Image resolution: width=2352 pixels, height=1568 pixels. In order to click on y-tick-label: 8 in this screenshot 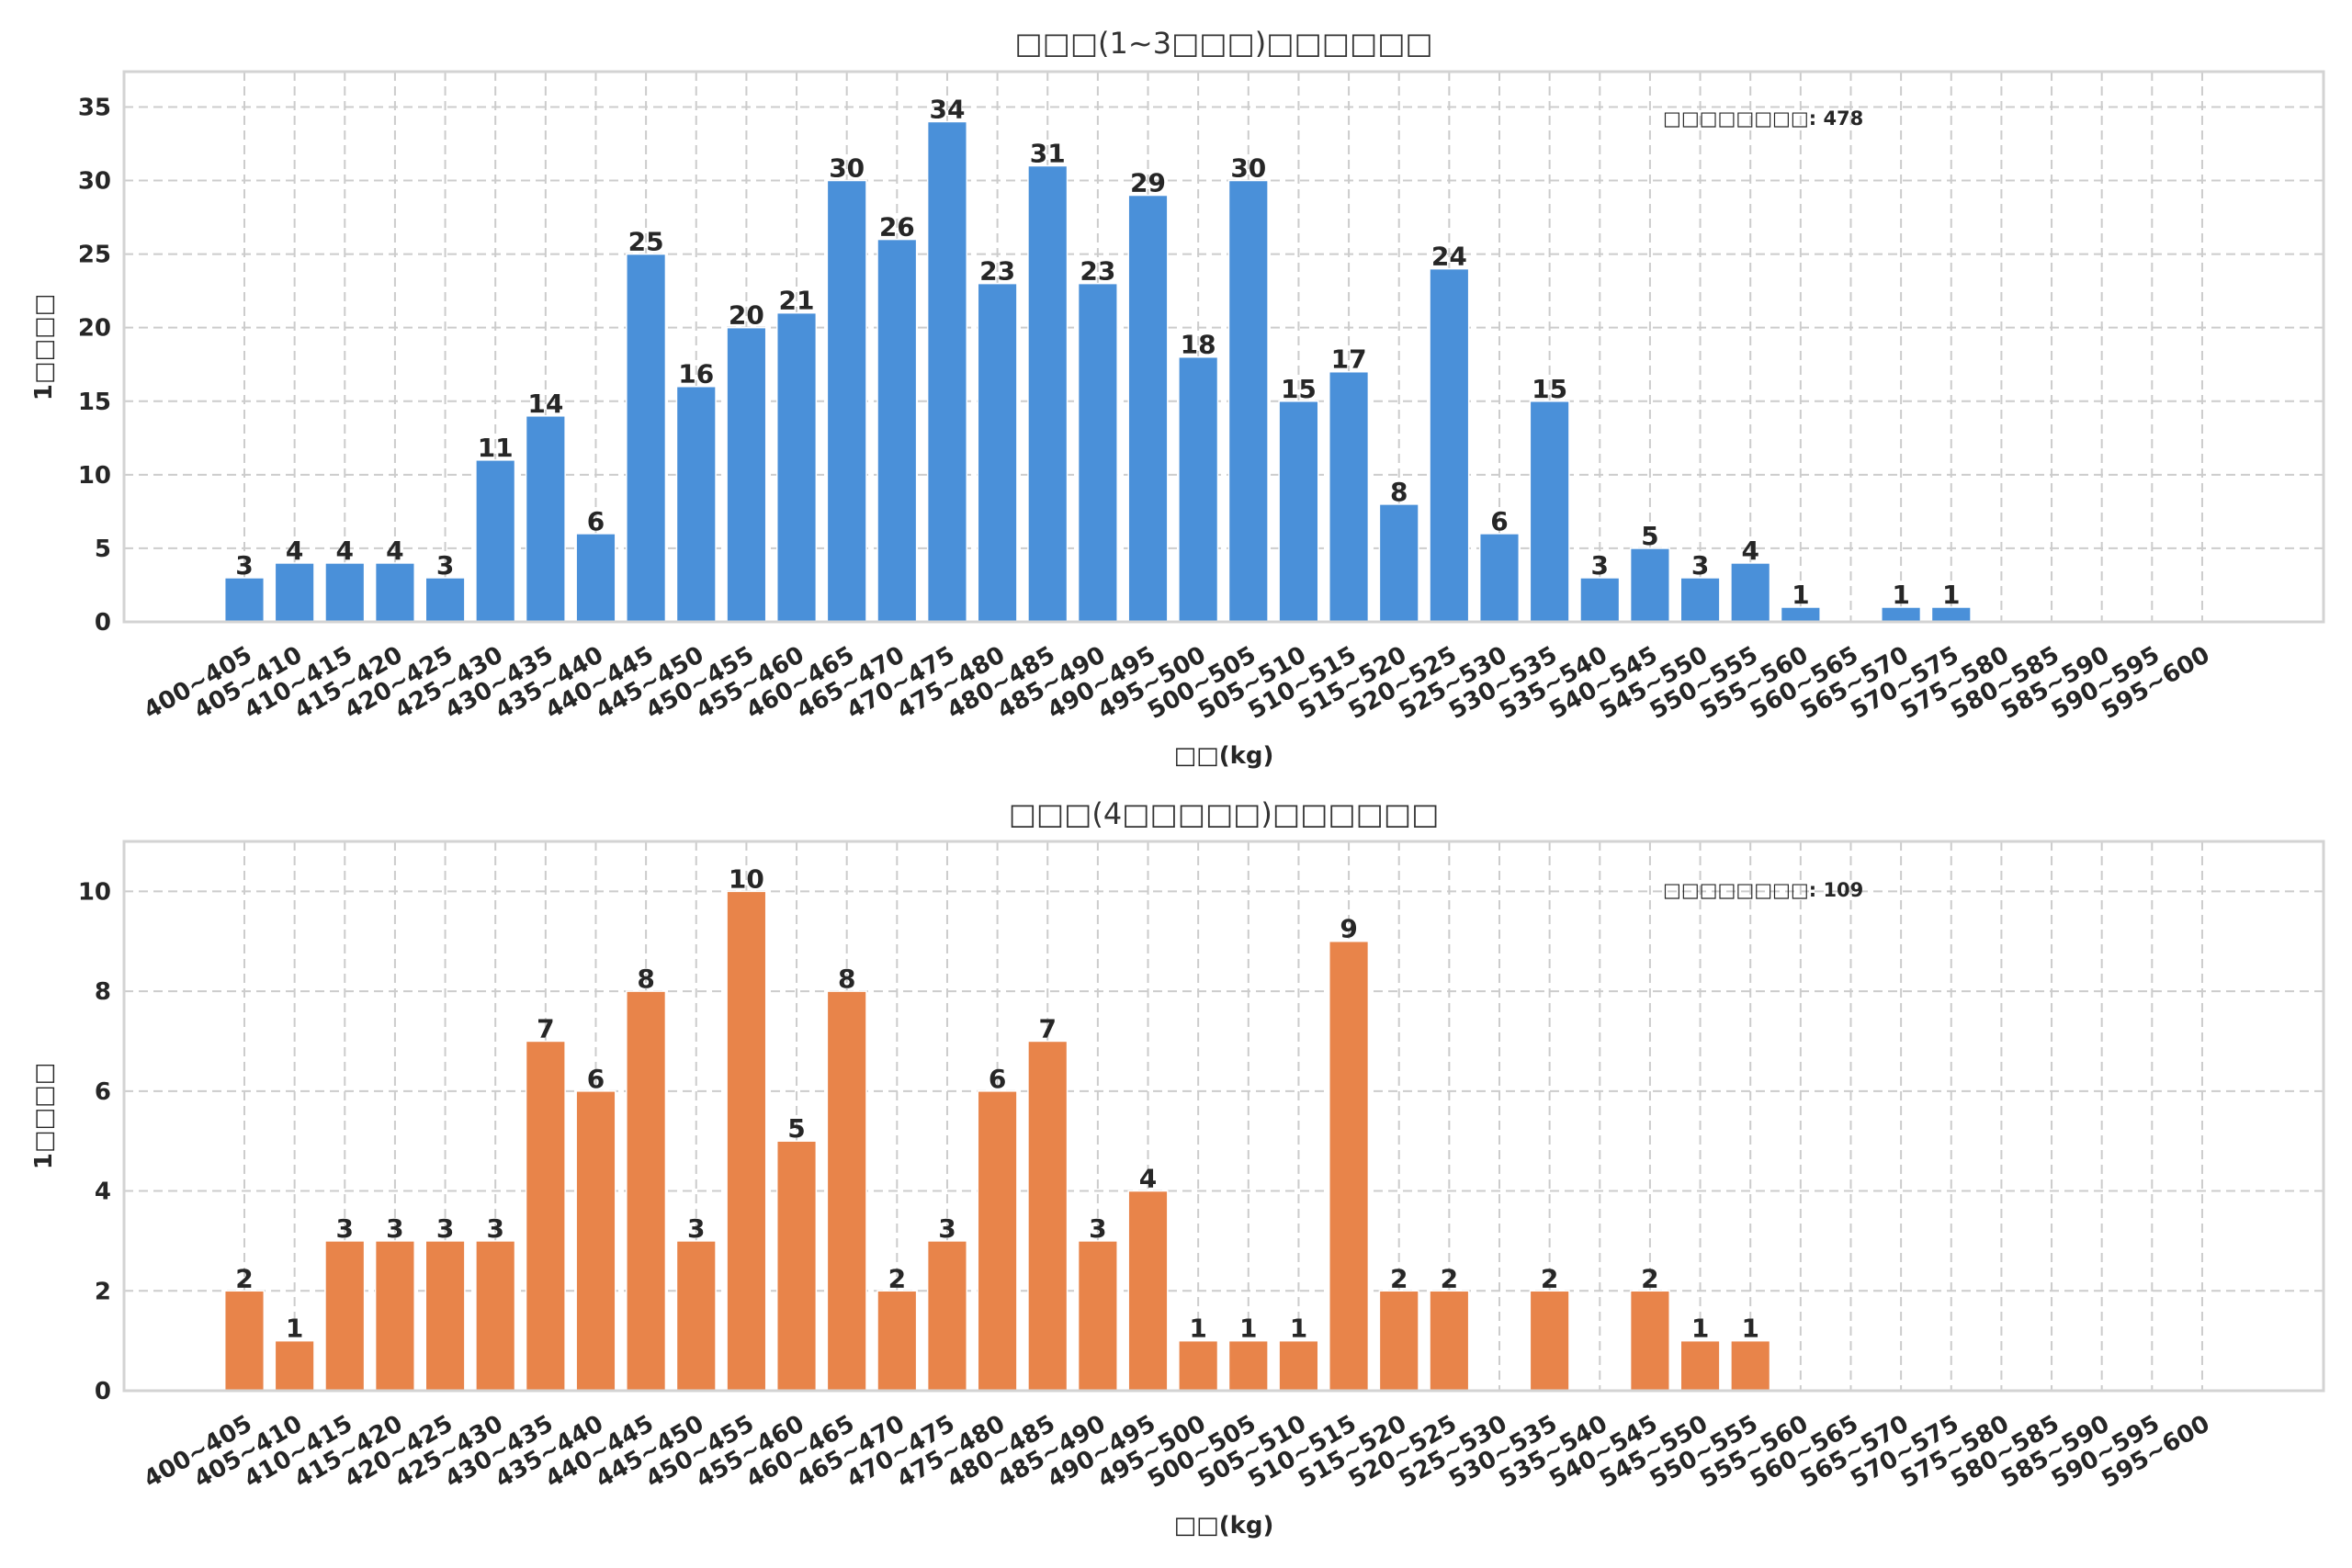, I will do `click(103, 992)`.